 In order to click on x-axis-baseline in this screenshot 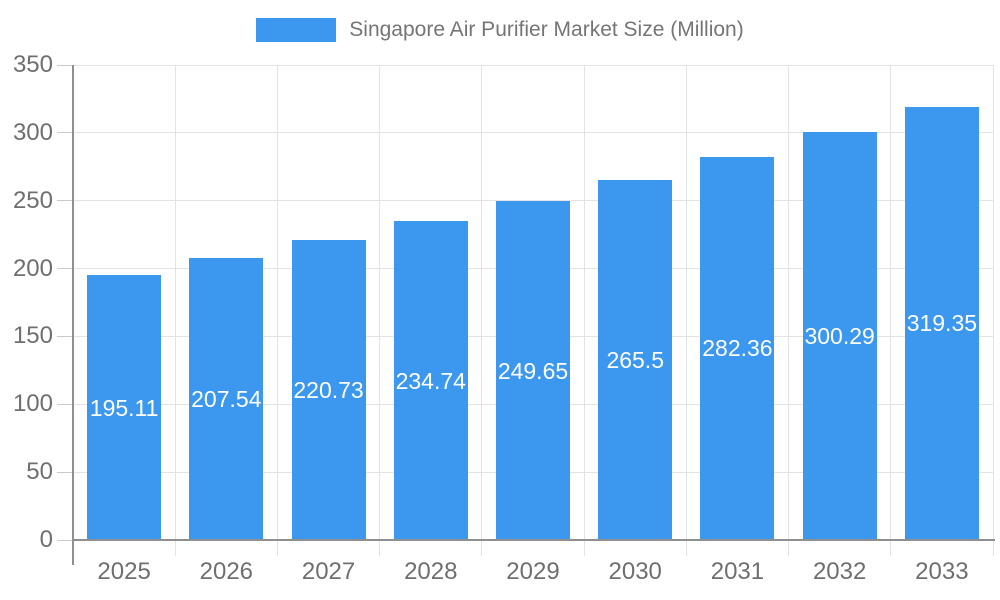, I will do `click(533, 540)`.